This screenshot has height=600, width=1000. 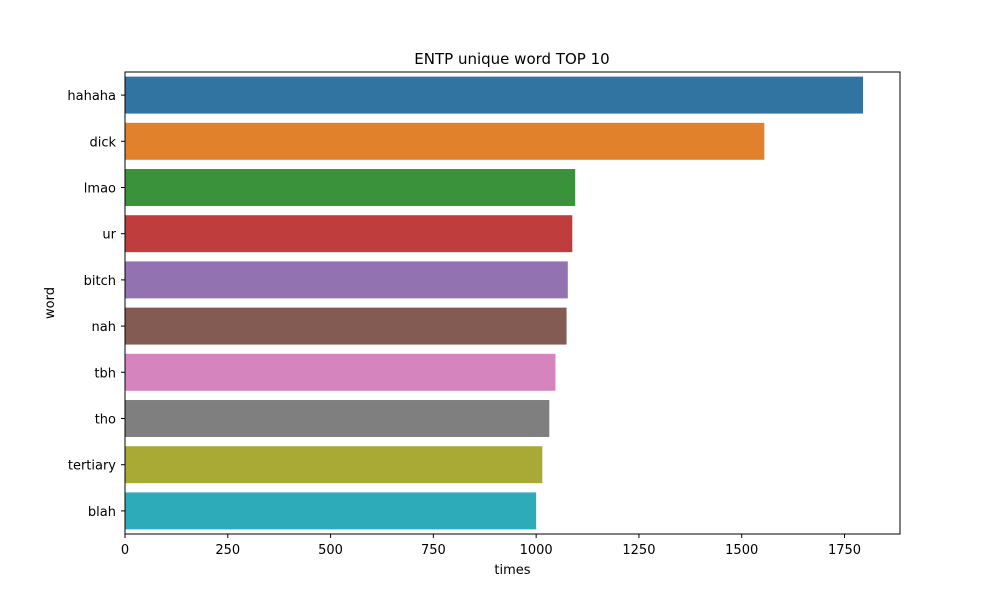 I want to click on y-axis-label: word, so click(x=50, y=303).